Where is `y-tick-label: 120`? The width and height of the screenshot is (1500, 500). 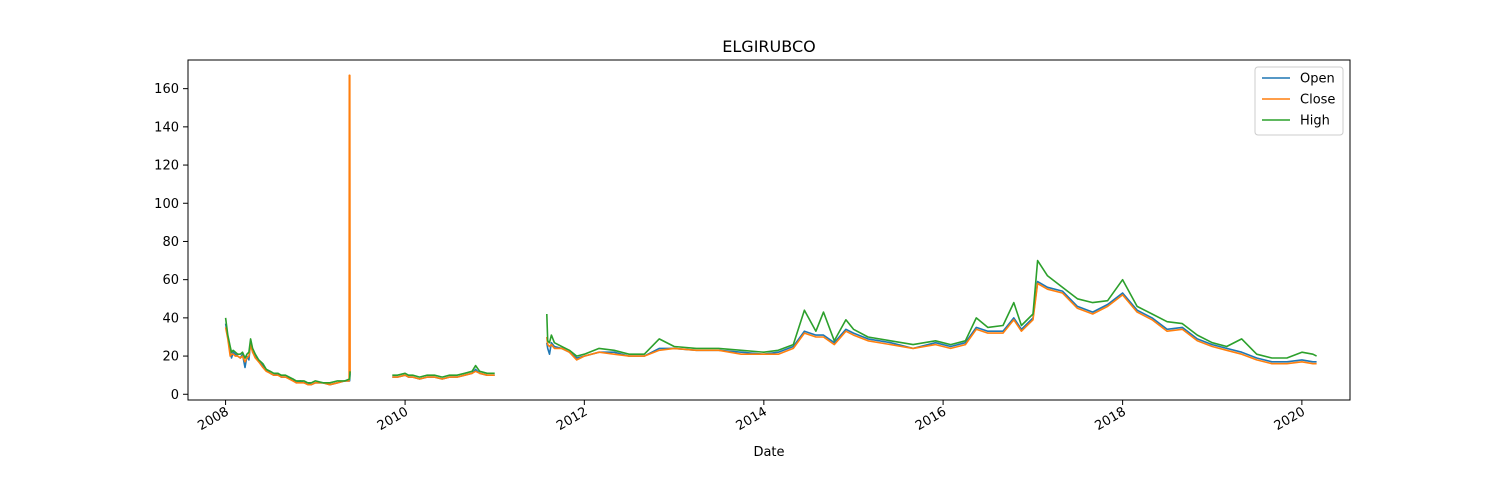
y-tick-label: 120 is located at coordinates (166, 166).